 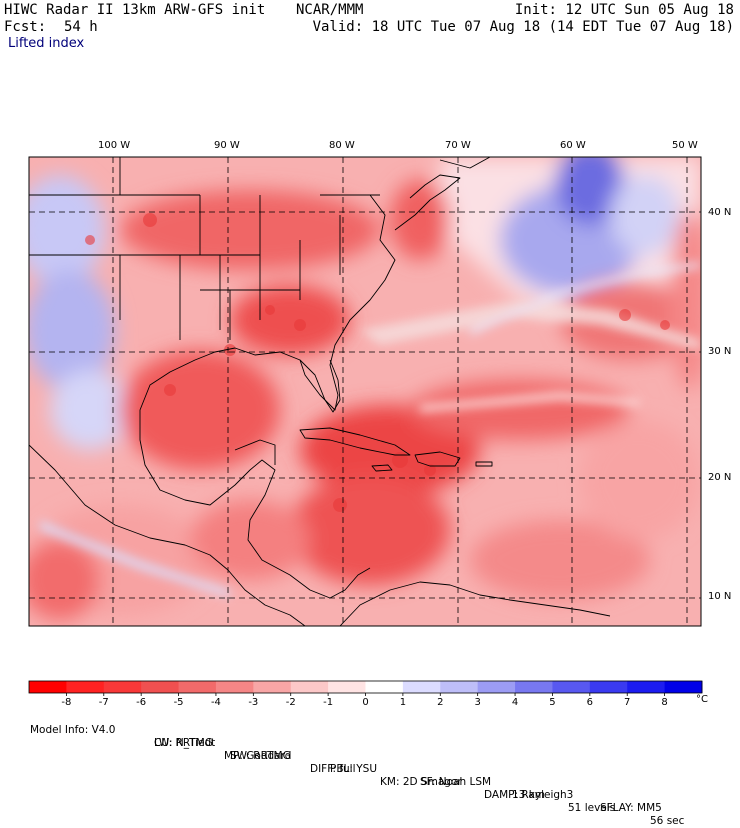 What do you see at coordinates (720, 477) in the screenshot?
I see `lat-label-20n: 20 N` at bounding box center [720, 477].